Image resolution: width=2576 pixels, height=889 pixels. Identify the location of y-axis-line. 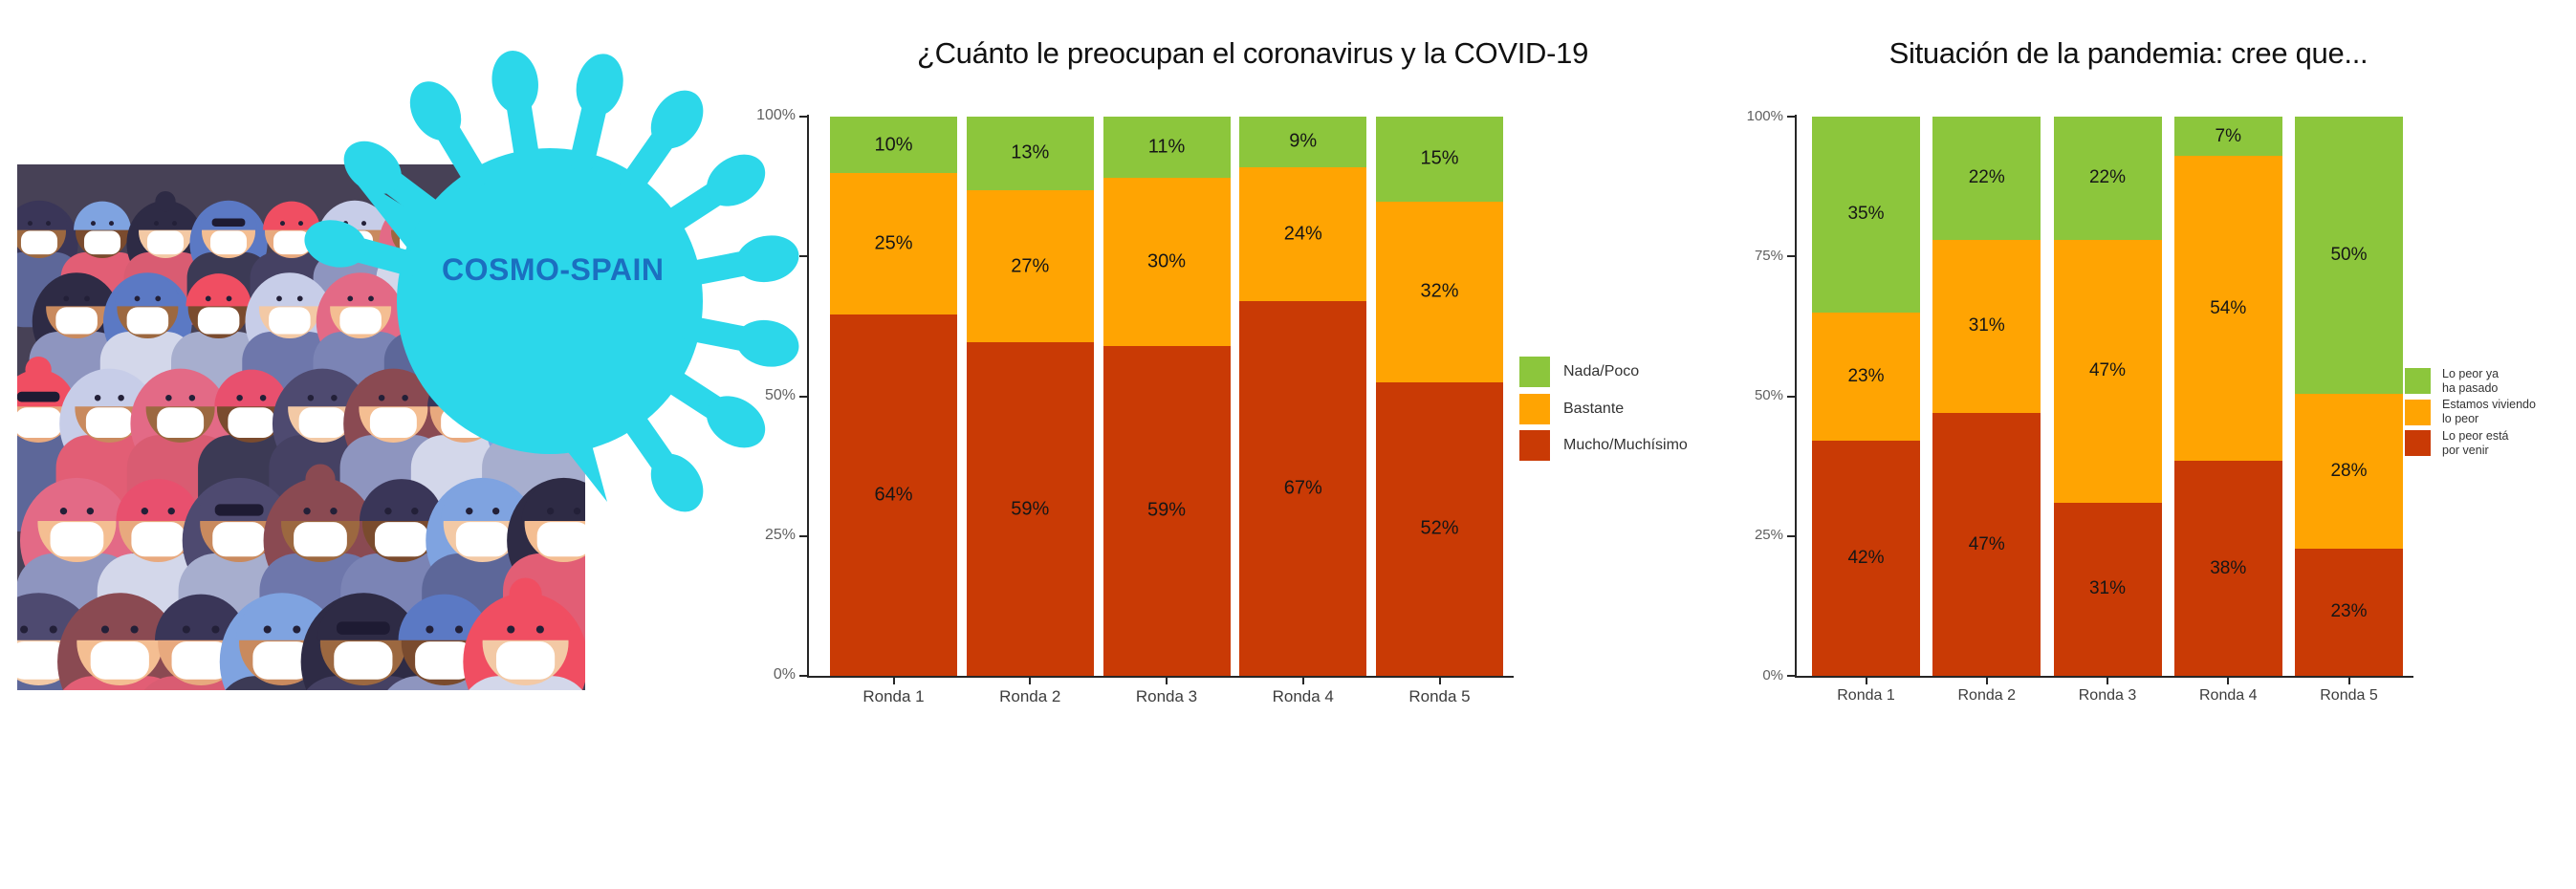
(1796, 396).